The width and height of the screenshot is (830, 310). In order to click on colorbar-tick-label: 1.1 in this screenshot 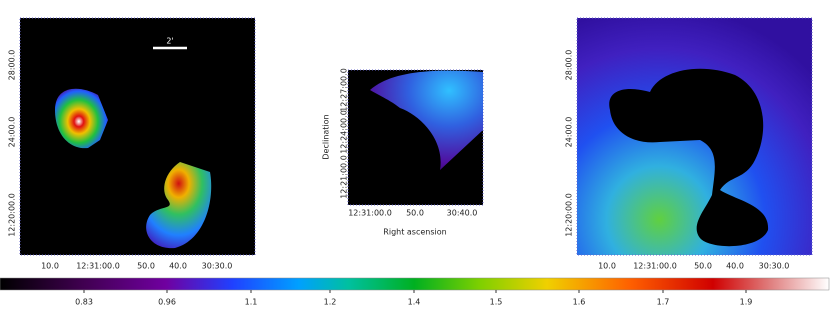, I will do `click(251, 302)`.